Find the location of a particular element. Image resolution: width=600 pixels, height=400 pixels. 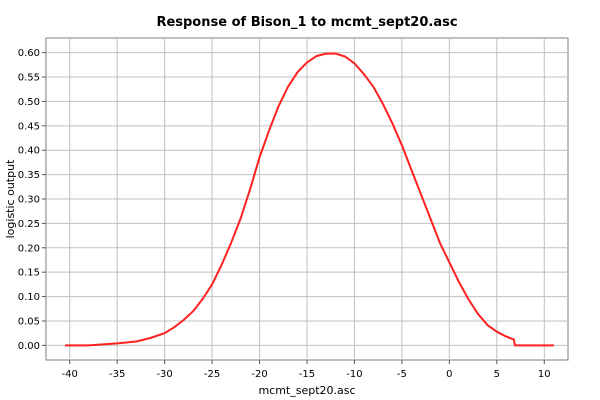

x-tick-label: -30 is located at coordinates (164, 374).